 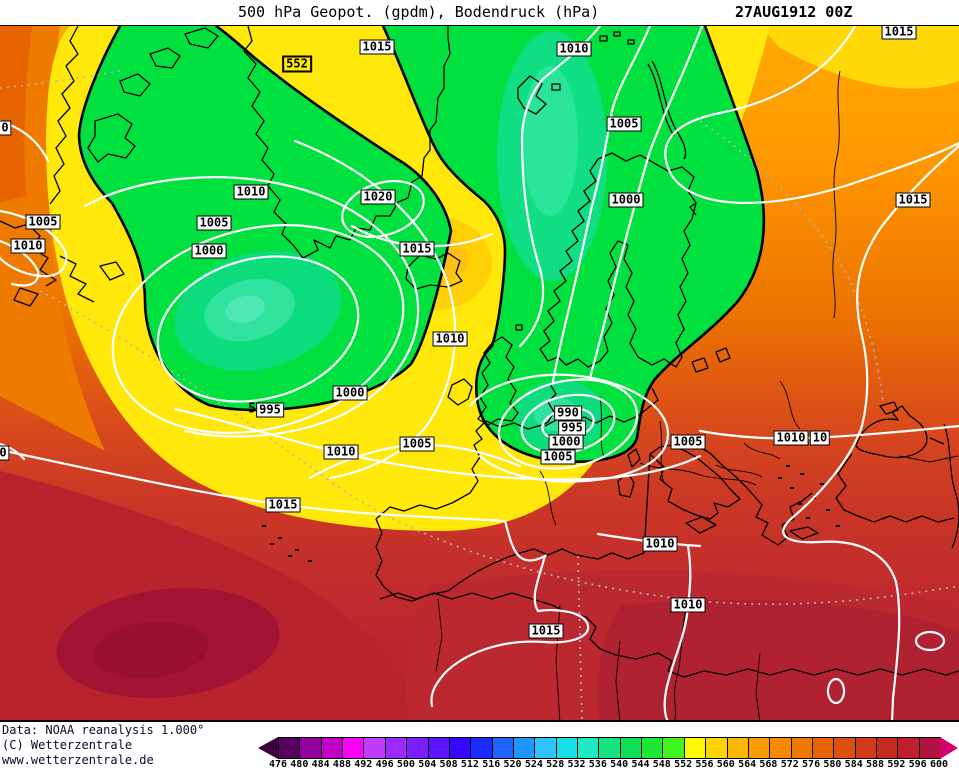 What do you see at coordinates (555, 764) in the screenshot?
I see `colorbar-tick-label: 528` at bounding box center [555, 764].